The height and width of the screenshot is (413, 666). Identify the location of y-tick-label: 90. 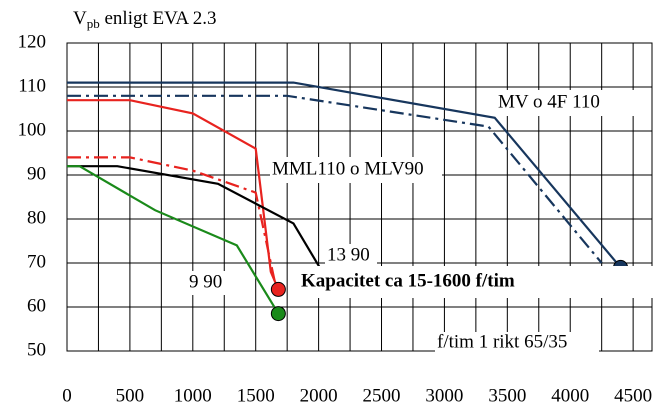
(36, 173).